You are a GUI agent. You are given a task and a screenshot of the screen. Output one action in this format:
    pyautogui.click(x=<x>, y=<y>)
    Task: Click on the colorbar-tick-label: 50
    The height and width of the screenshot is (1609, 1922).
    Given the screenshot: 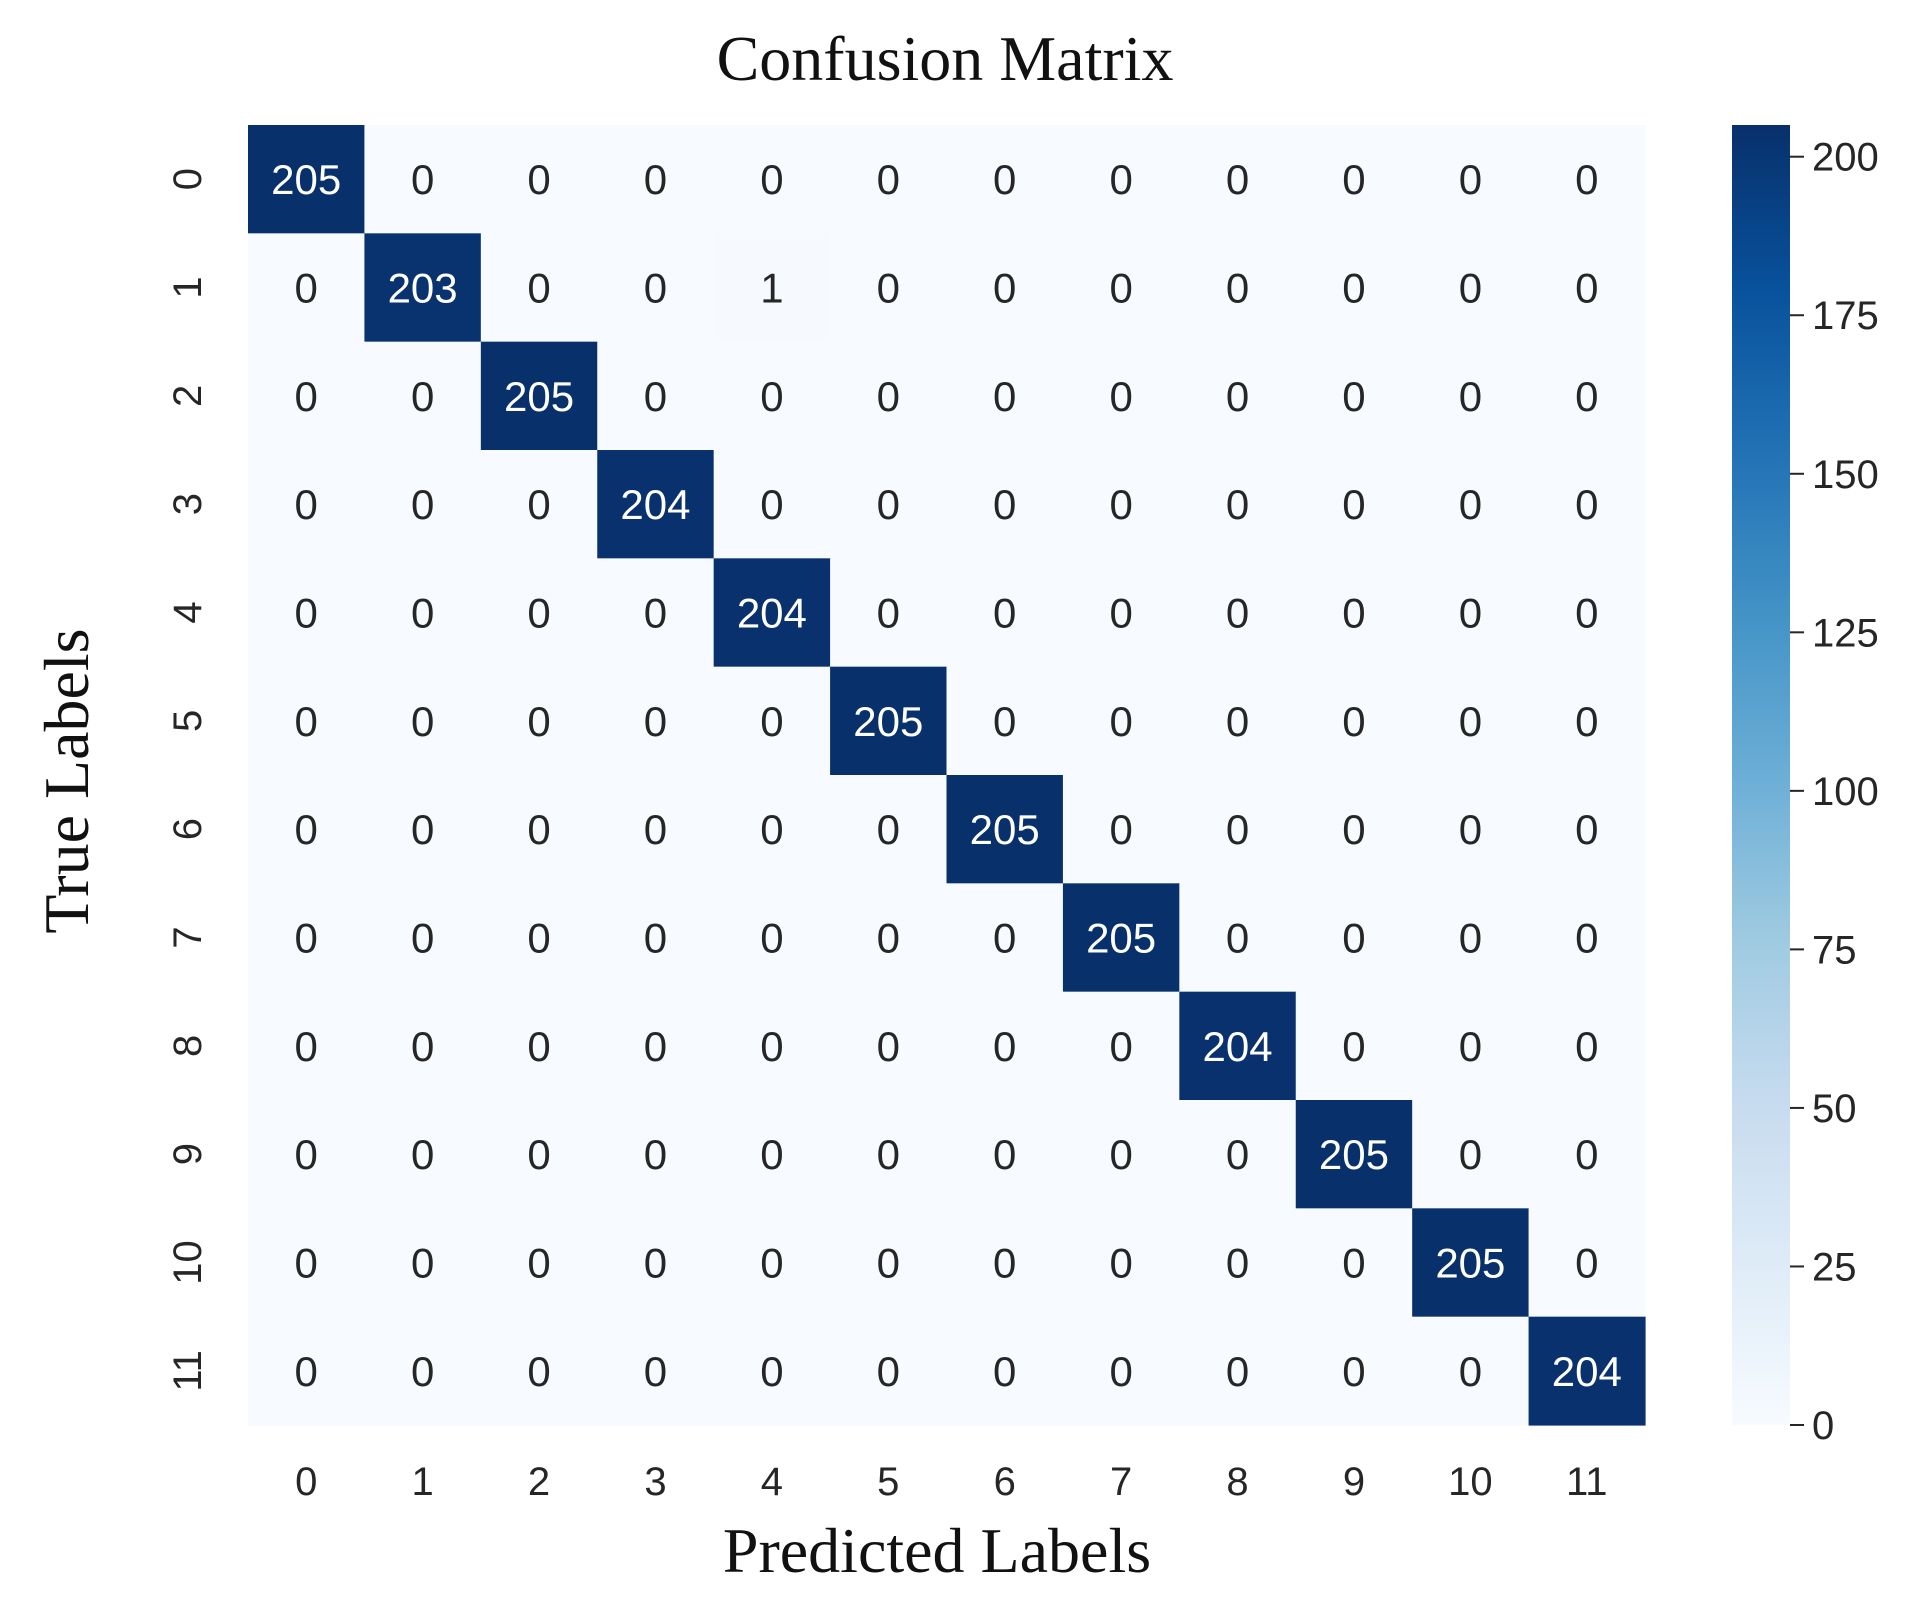 What is the action you would take?
    pyautogui.click(x=1834, y=1109)
    